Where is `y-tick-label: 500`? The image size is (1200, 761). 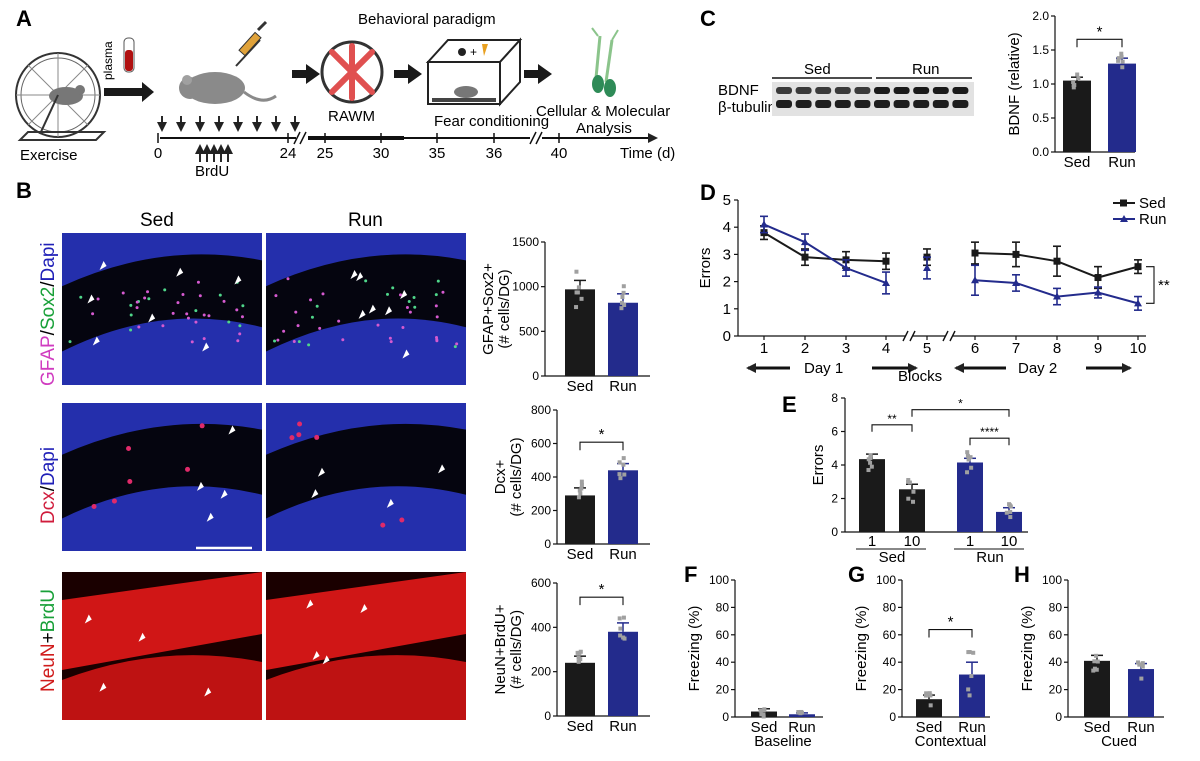
y-tick-label: 500 is located at coordinates (529, 331).